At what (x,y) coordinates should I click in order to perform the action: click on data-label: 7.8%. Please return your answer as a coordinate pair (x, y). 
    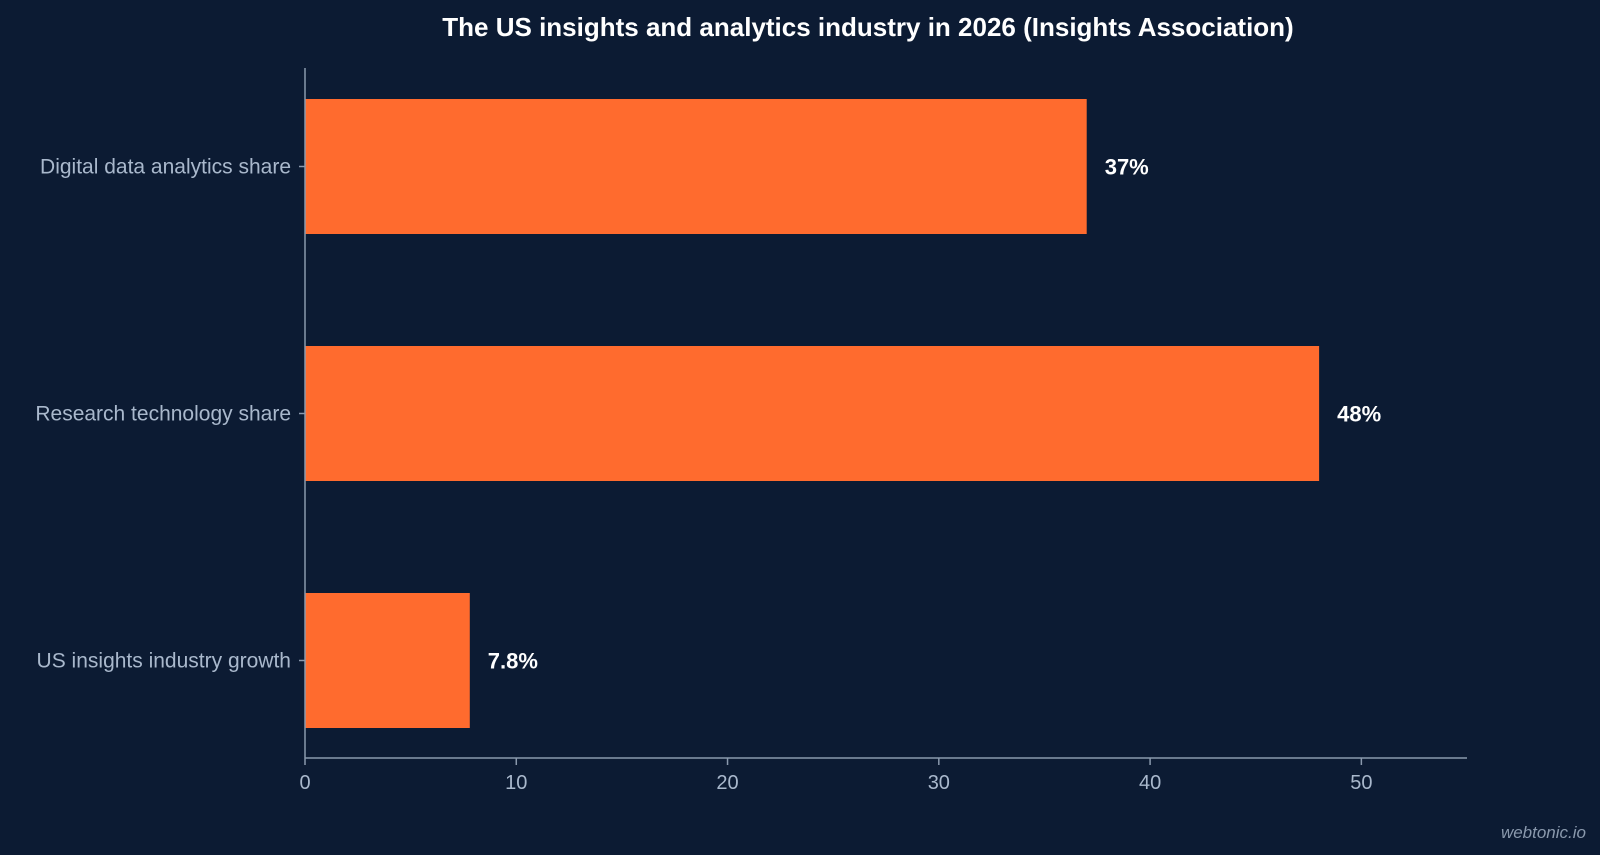
    Looking at the image, I should click on (513, 661).